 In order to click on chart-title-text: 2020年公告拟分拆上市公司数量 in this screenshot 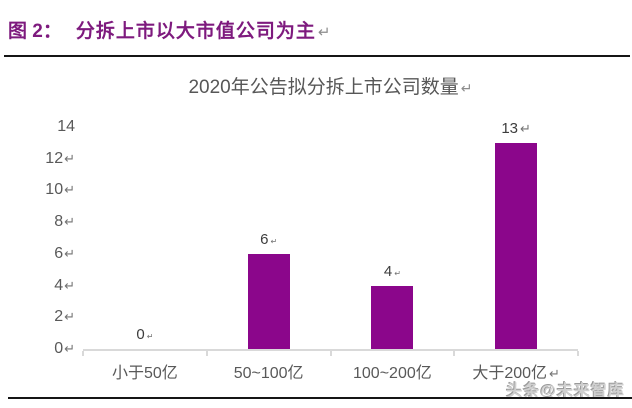, I will do `click(323, 87)`.